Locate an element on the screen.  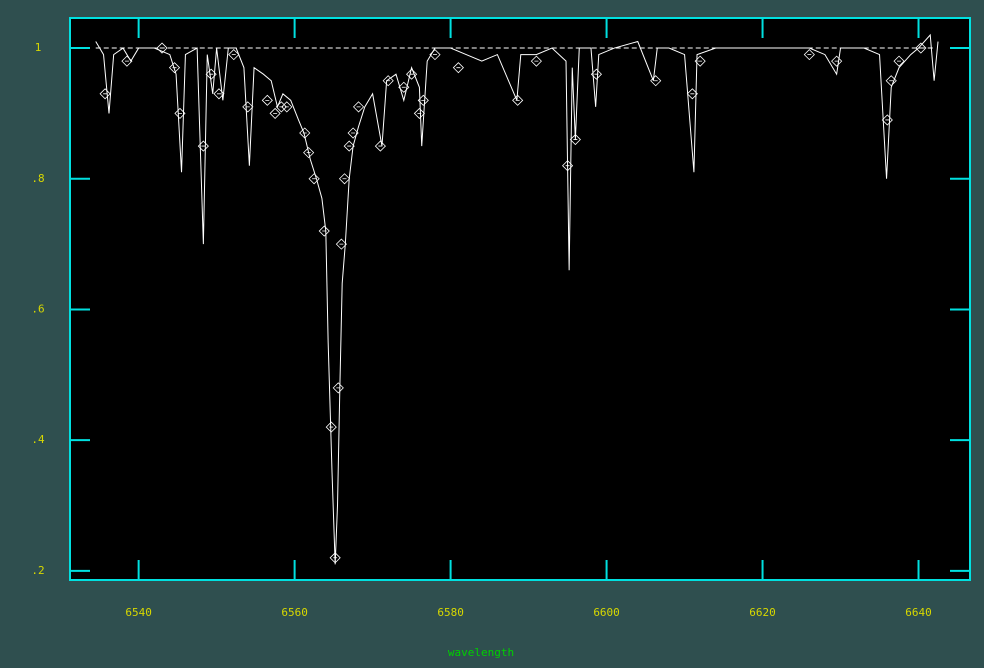
y-tick-label: .6 is located at coordinates (37, 308).